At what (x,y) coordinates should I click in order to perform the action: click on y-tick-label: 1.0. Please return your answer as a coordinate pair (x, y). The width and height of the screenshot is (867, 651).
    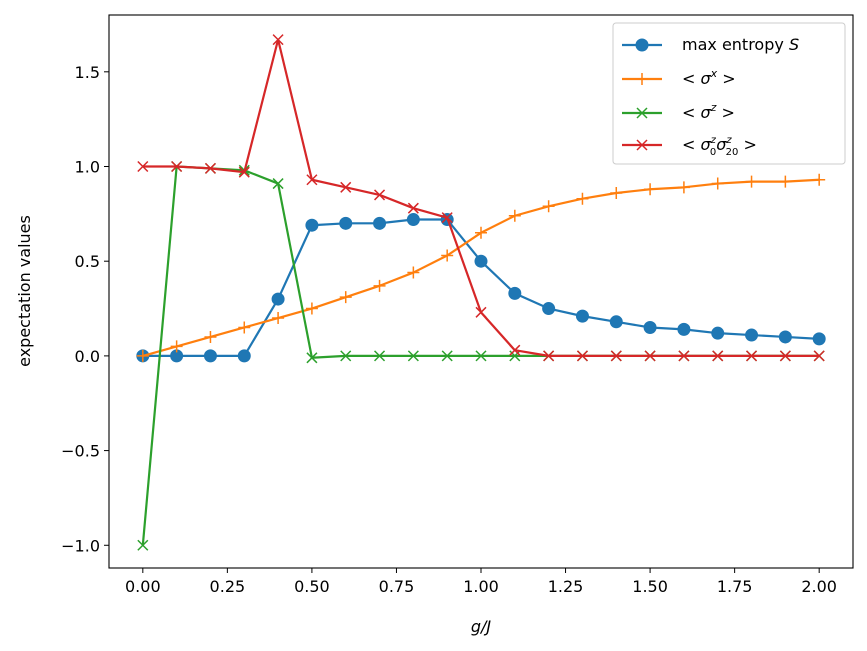
    Looking at the image, I should click on (87, 167).